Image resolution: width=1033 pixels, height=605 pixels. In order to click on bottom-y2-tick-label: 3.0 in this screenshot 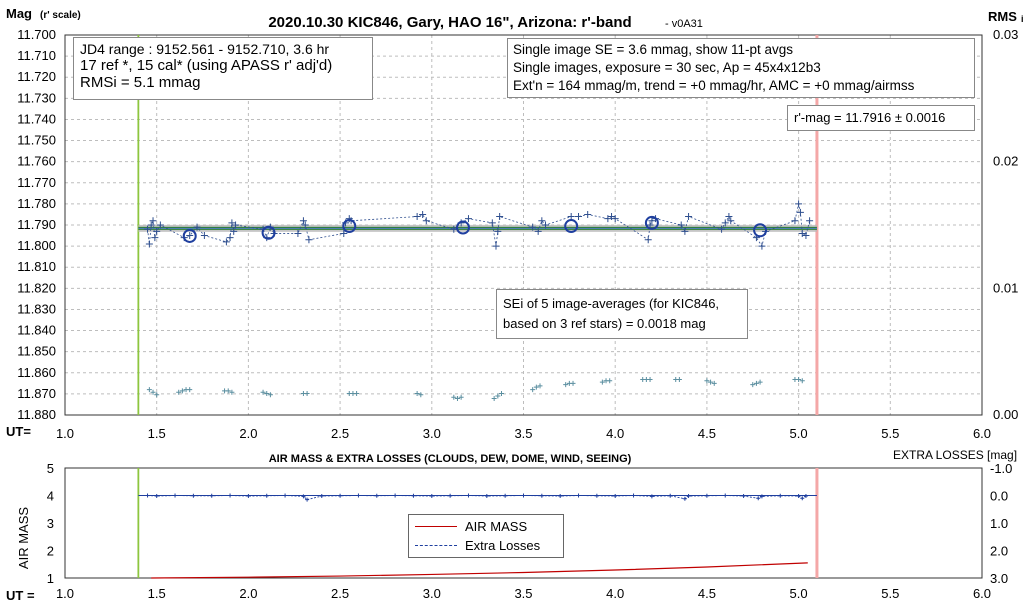, I will do `click(999, 578)`.